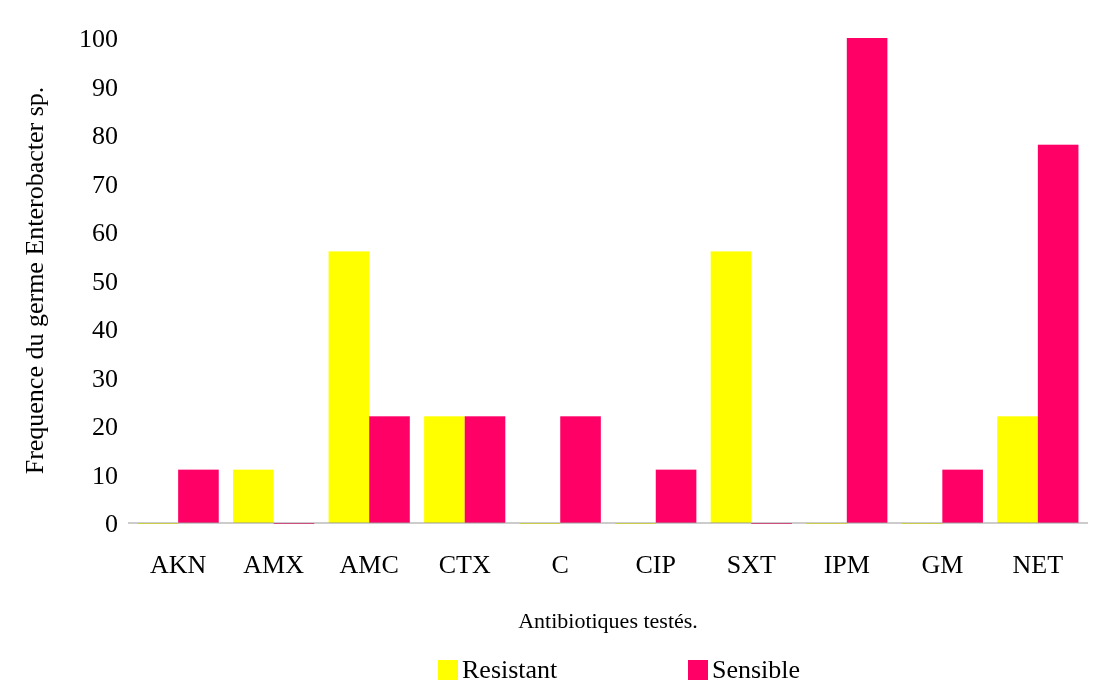 The height and width of the screenshot is (695, 1112). Describe the element at coordinates (105, 233) in the screenshot. I see `y-tick-label: 60` at that location.